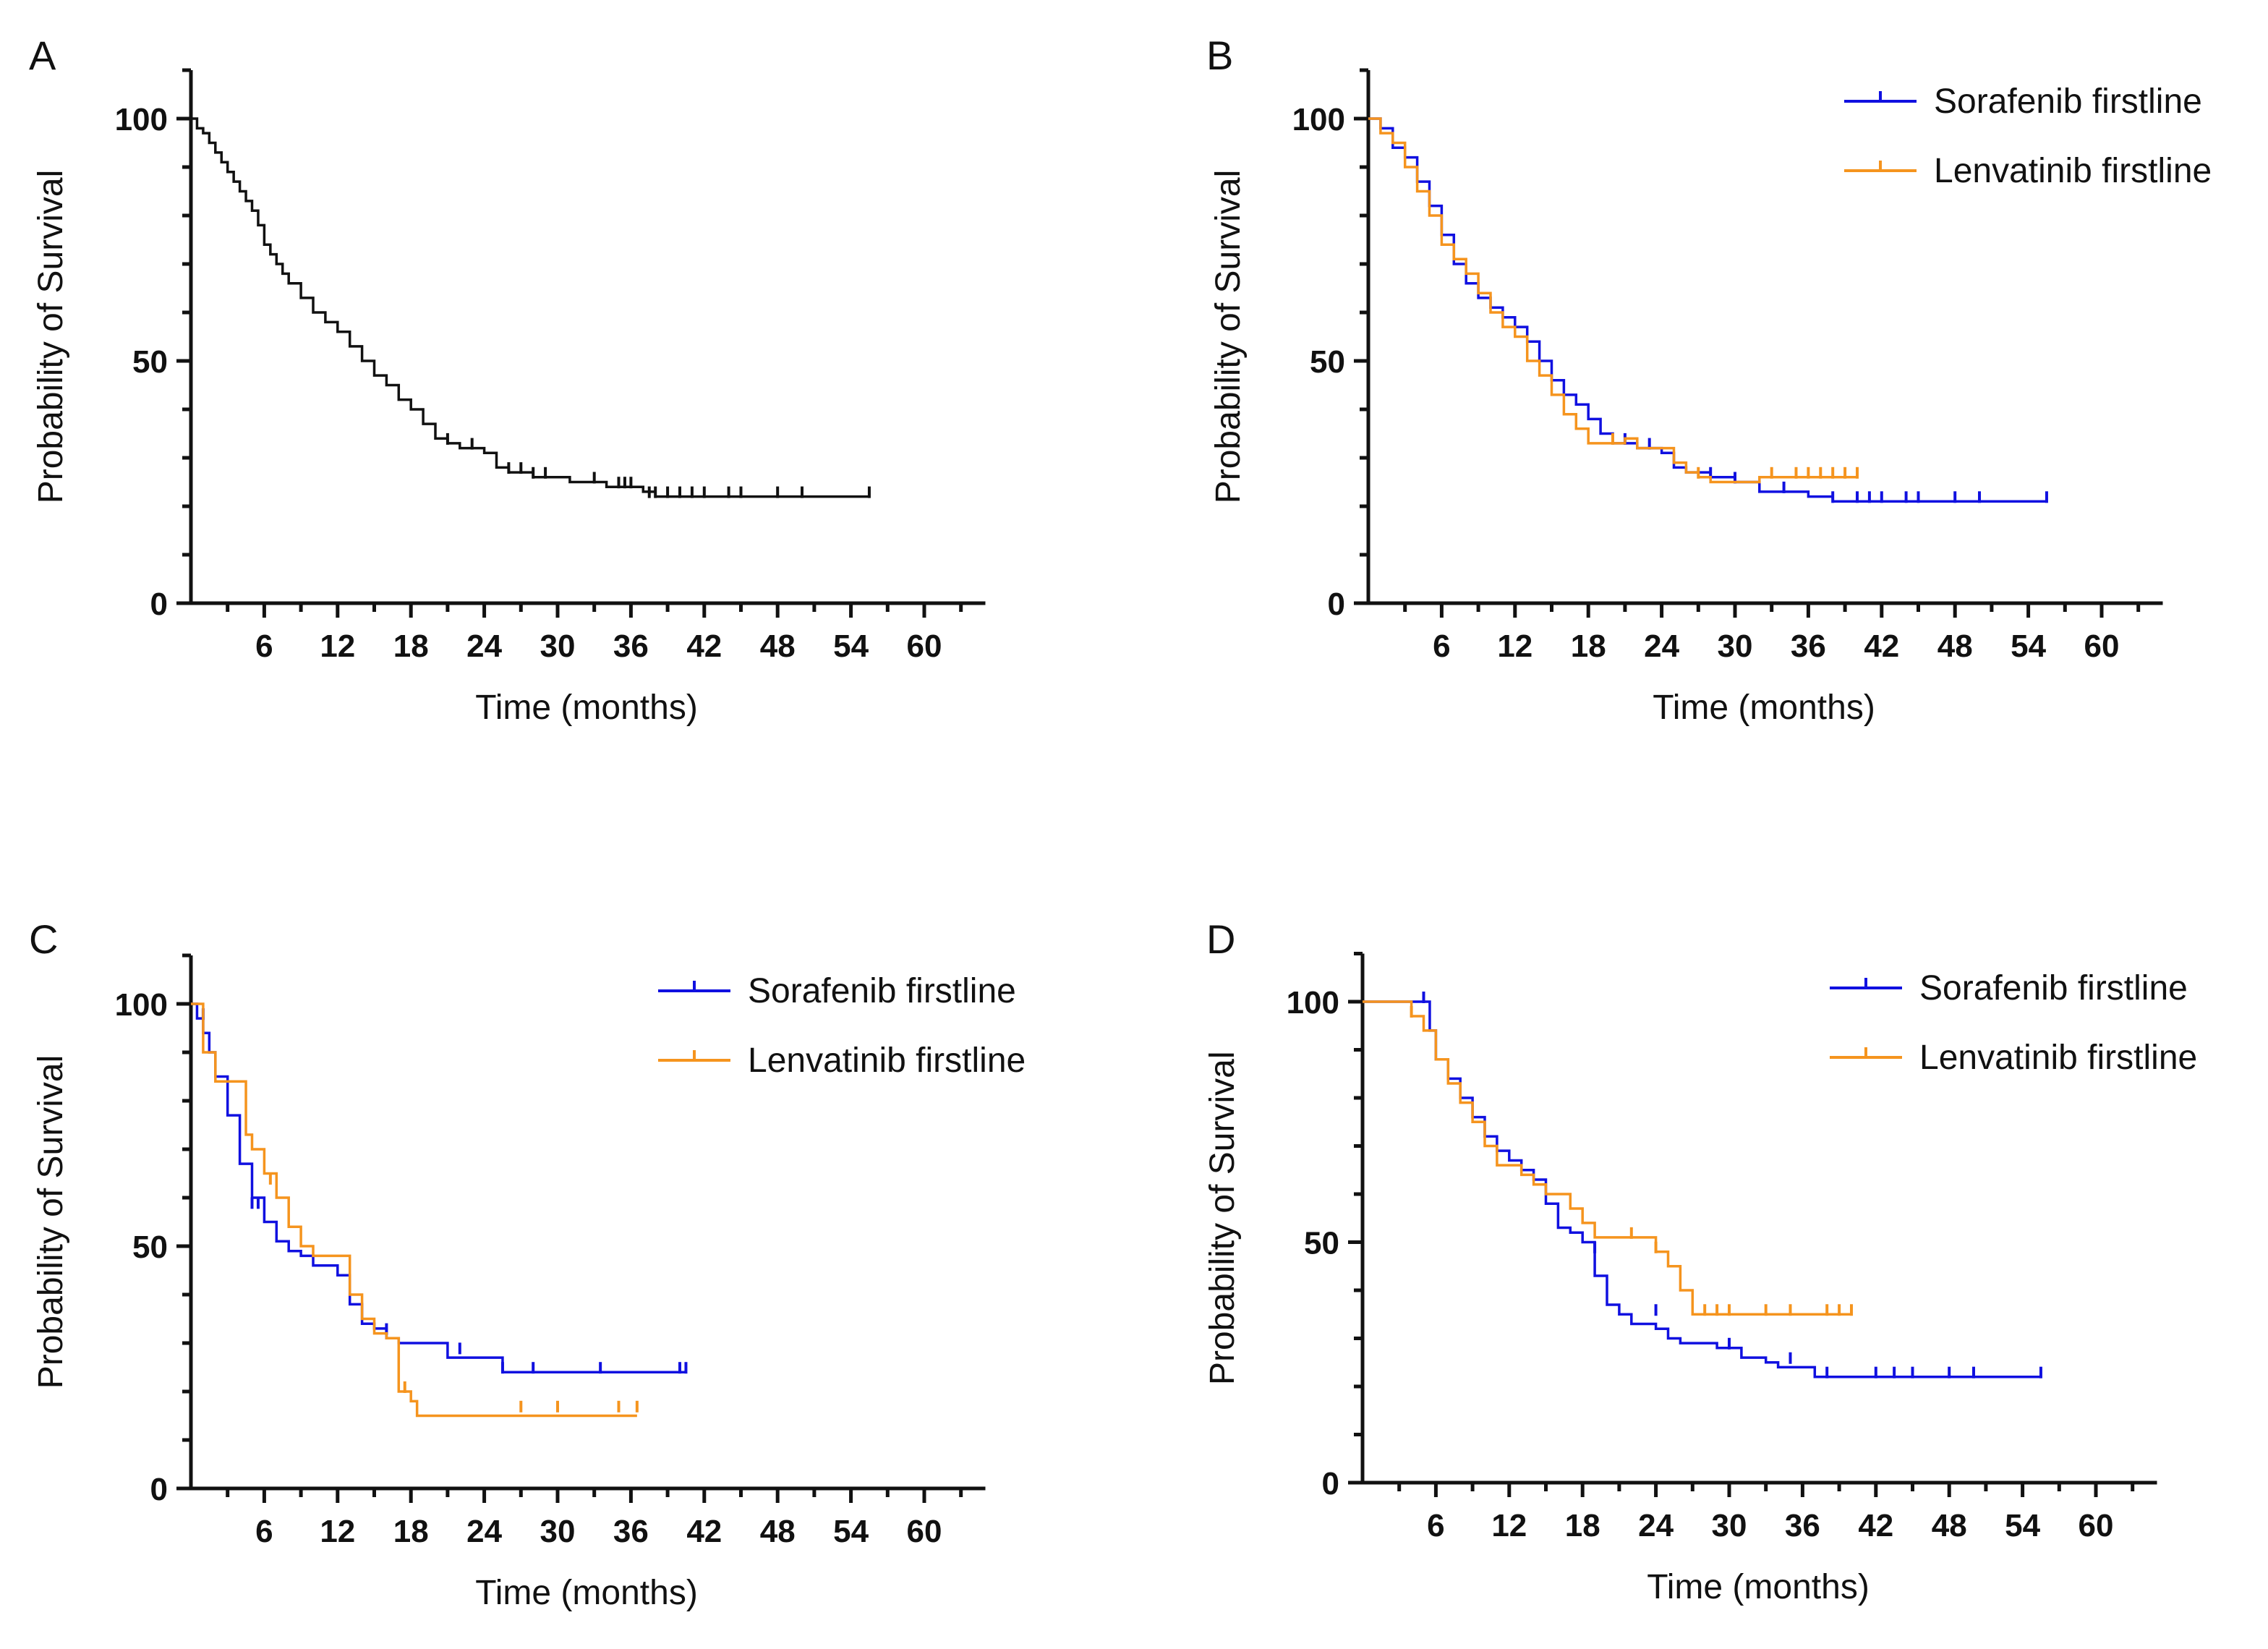  Describe the element at coordinates (530, 307) in the screenshot. I see `survival-curve-overall` at that location.